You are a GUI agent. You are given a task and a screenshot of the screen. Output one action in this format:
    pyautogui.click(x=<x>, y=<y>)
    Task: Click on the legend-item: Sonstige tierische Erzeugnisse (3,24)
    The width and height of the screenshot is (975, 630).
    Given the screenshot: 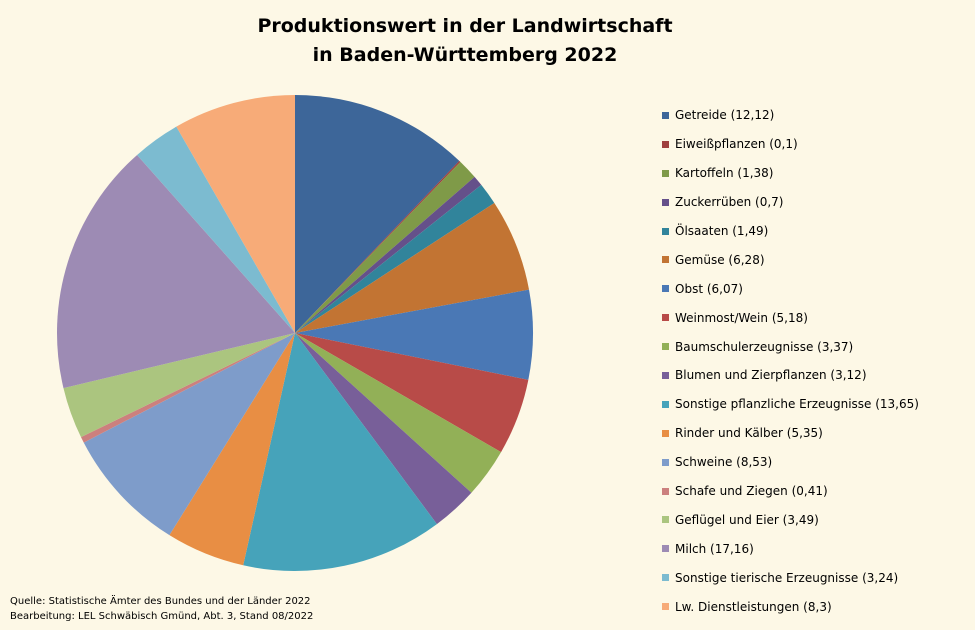 What is the action you would take?
    pyautogui.click(x=790, y=577)
    